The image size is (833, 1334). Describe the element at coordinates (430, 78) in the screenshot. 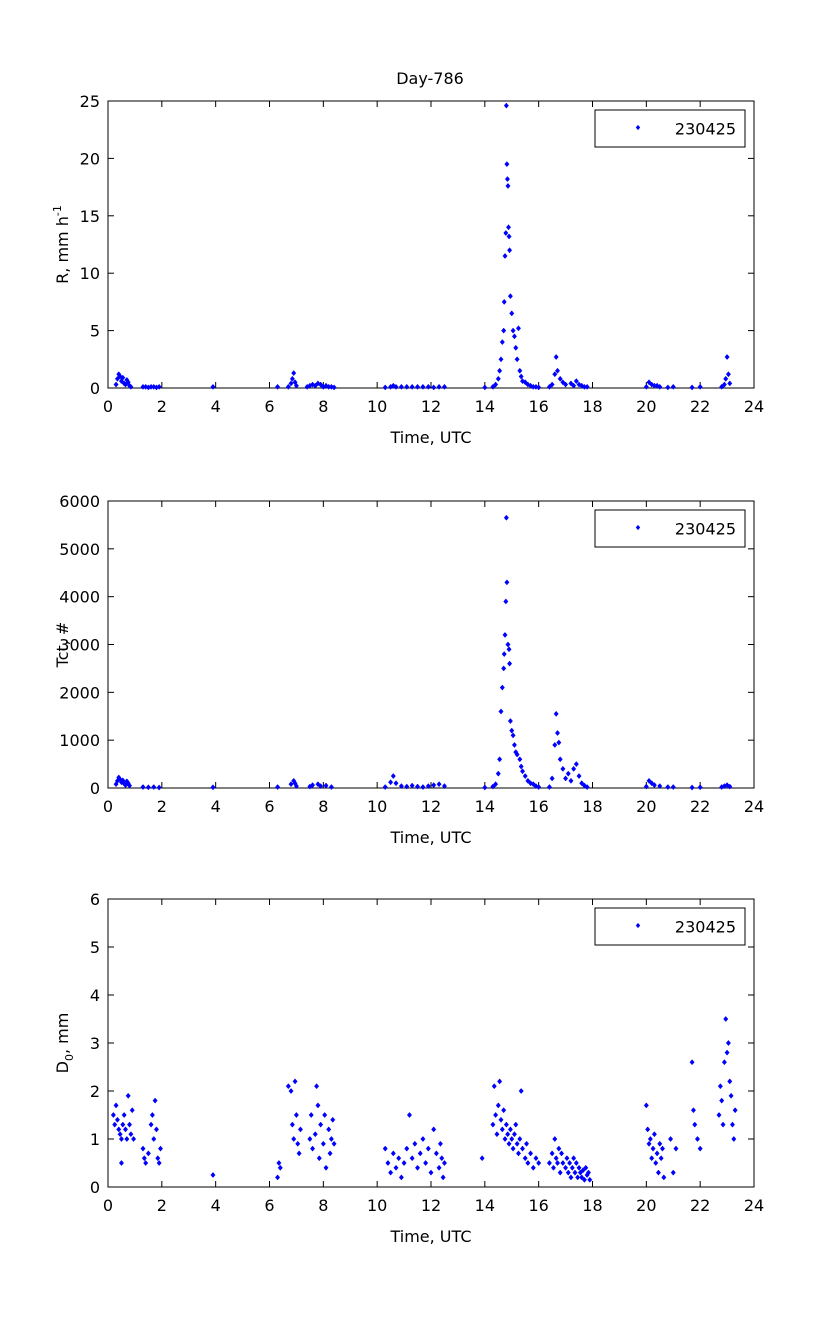

I see `figure-title: Day-786` at that location.